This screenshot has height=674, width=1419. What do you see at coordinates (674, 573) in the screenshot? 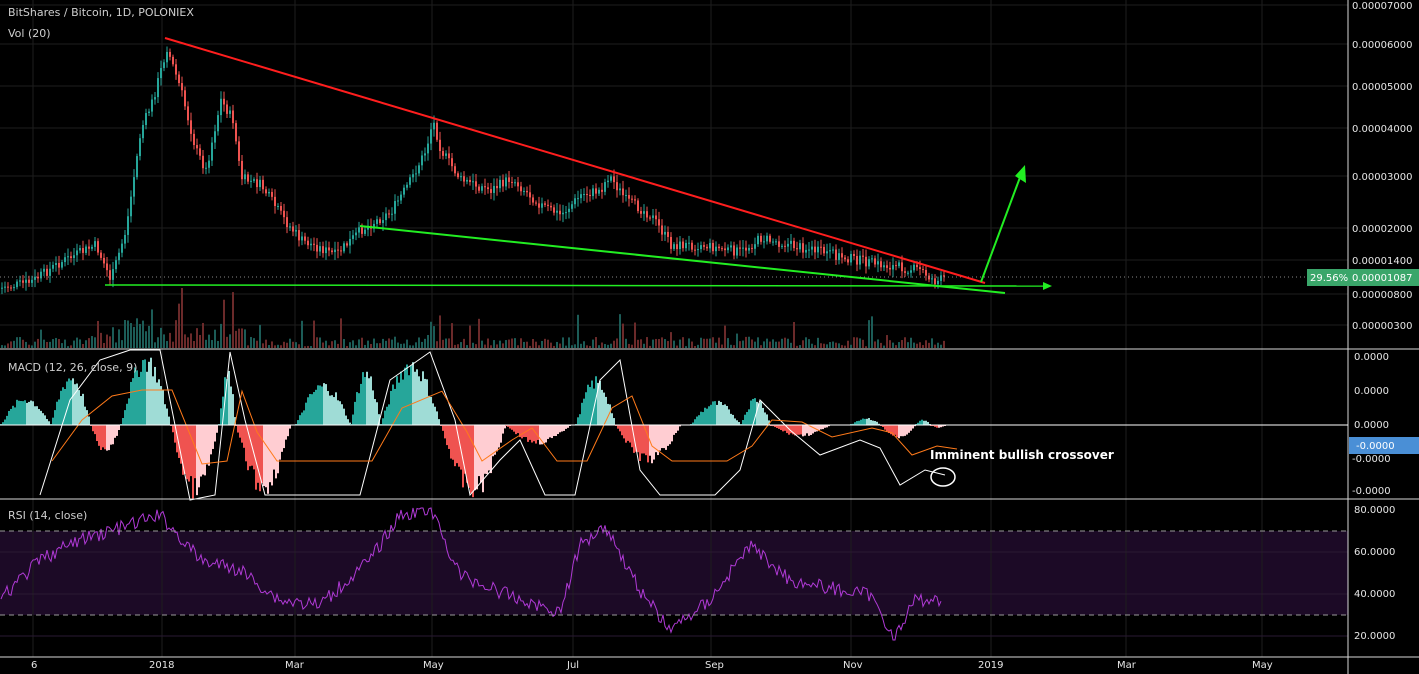
I see `rsi-band` at bounding box center [674, 573].